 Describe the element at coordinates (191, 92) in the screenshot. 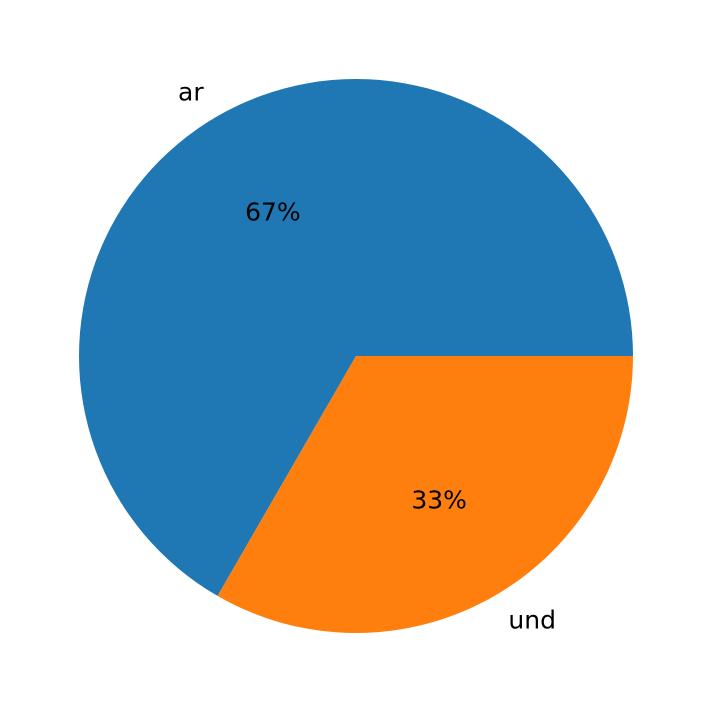

I see `slice-label-ar: ar` at that location.